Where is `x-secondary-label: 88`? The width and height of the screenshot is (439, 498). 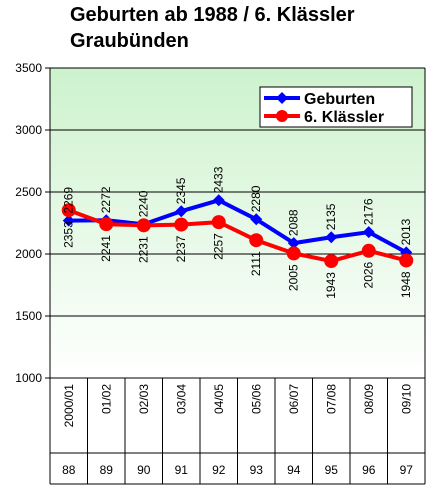
x-secondary-label: 88 is located at coordinates (69, 470).